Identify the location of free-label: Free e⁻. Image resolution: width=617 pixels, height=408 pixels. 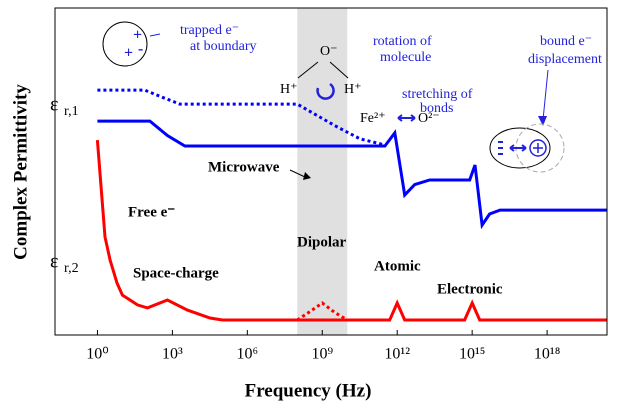
(151, 212).